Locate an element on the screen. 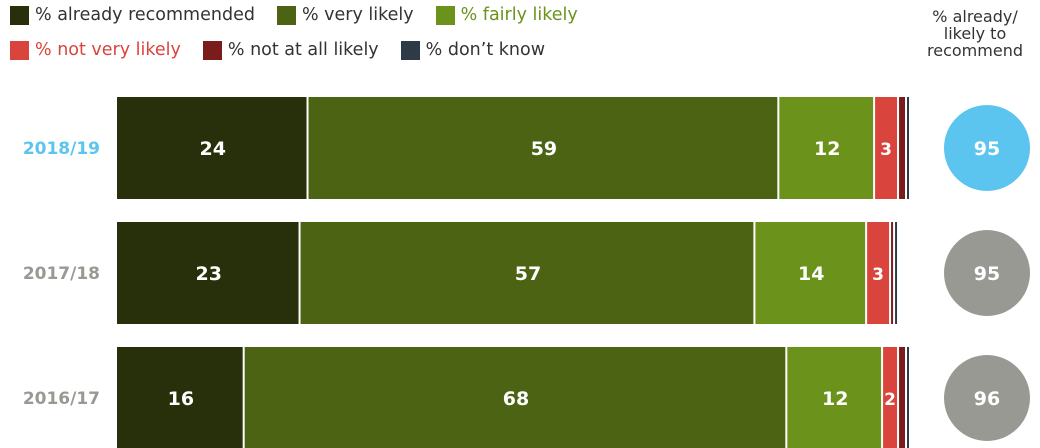 The image size is (1040, 448). data-label: 14 is located at coordinates (811, 274).